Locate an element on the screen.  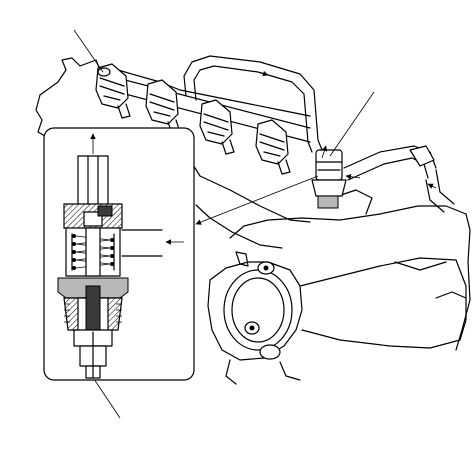
vacuum-port-leader-line is located at coordinates (106, 397).